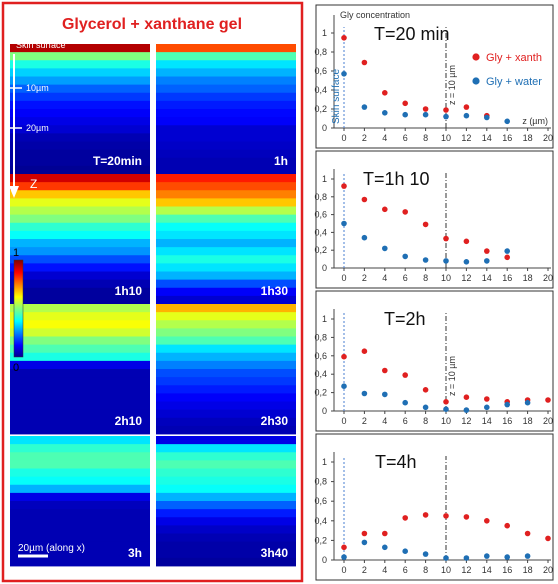 The height and width of the screenshot is (584, 558). What do you see at coordinates (324, 128) in the screenshot?
I see `y-tick-label: 0` at bounding box center [324, 128].